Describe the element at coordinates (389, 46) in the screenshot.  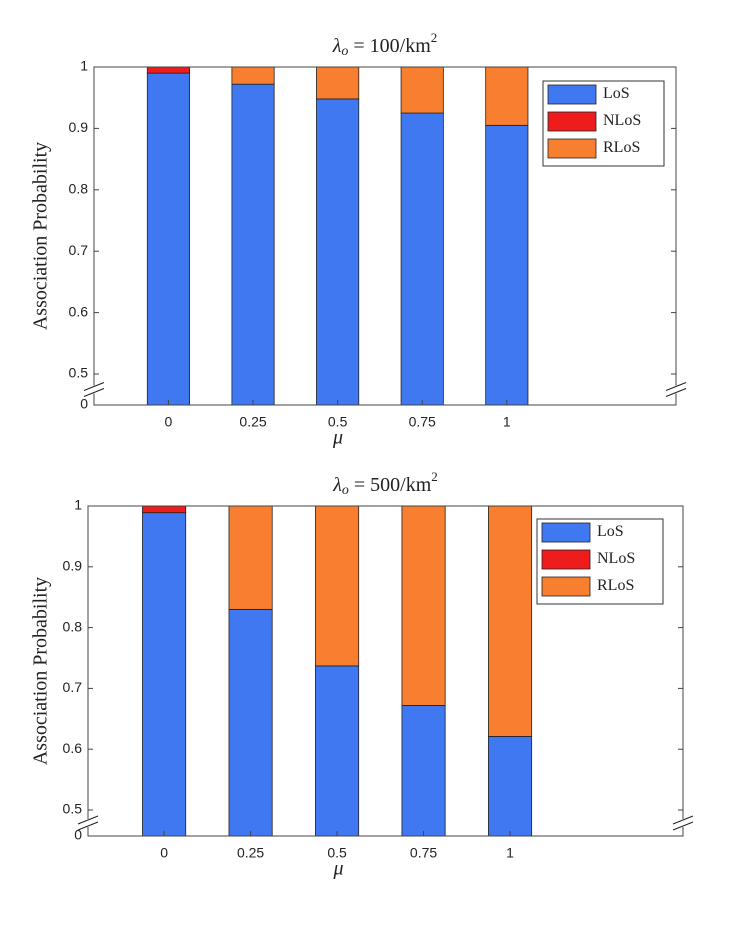
I see `title-text: = 100/km` at that location.